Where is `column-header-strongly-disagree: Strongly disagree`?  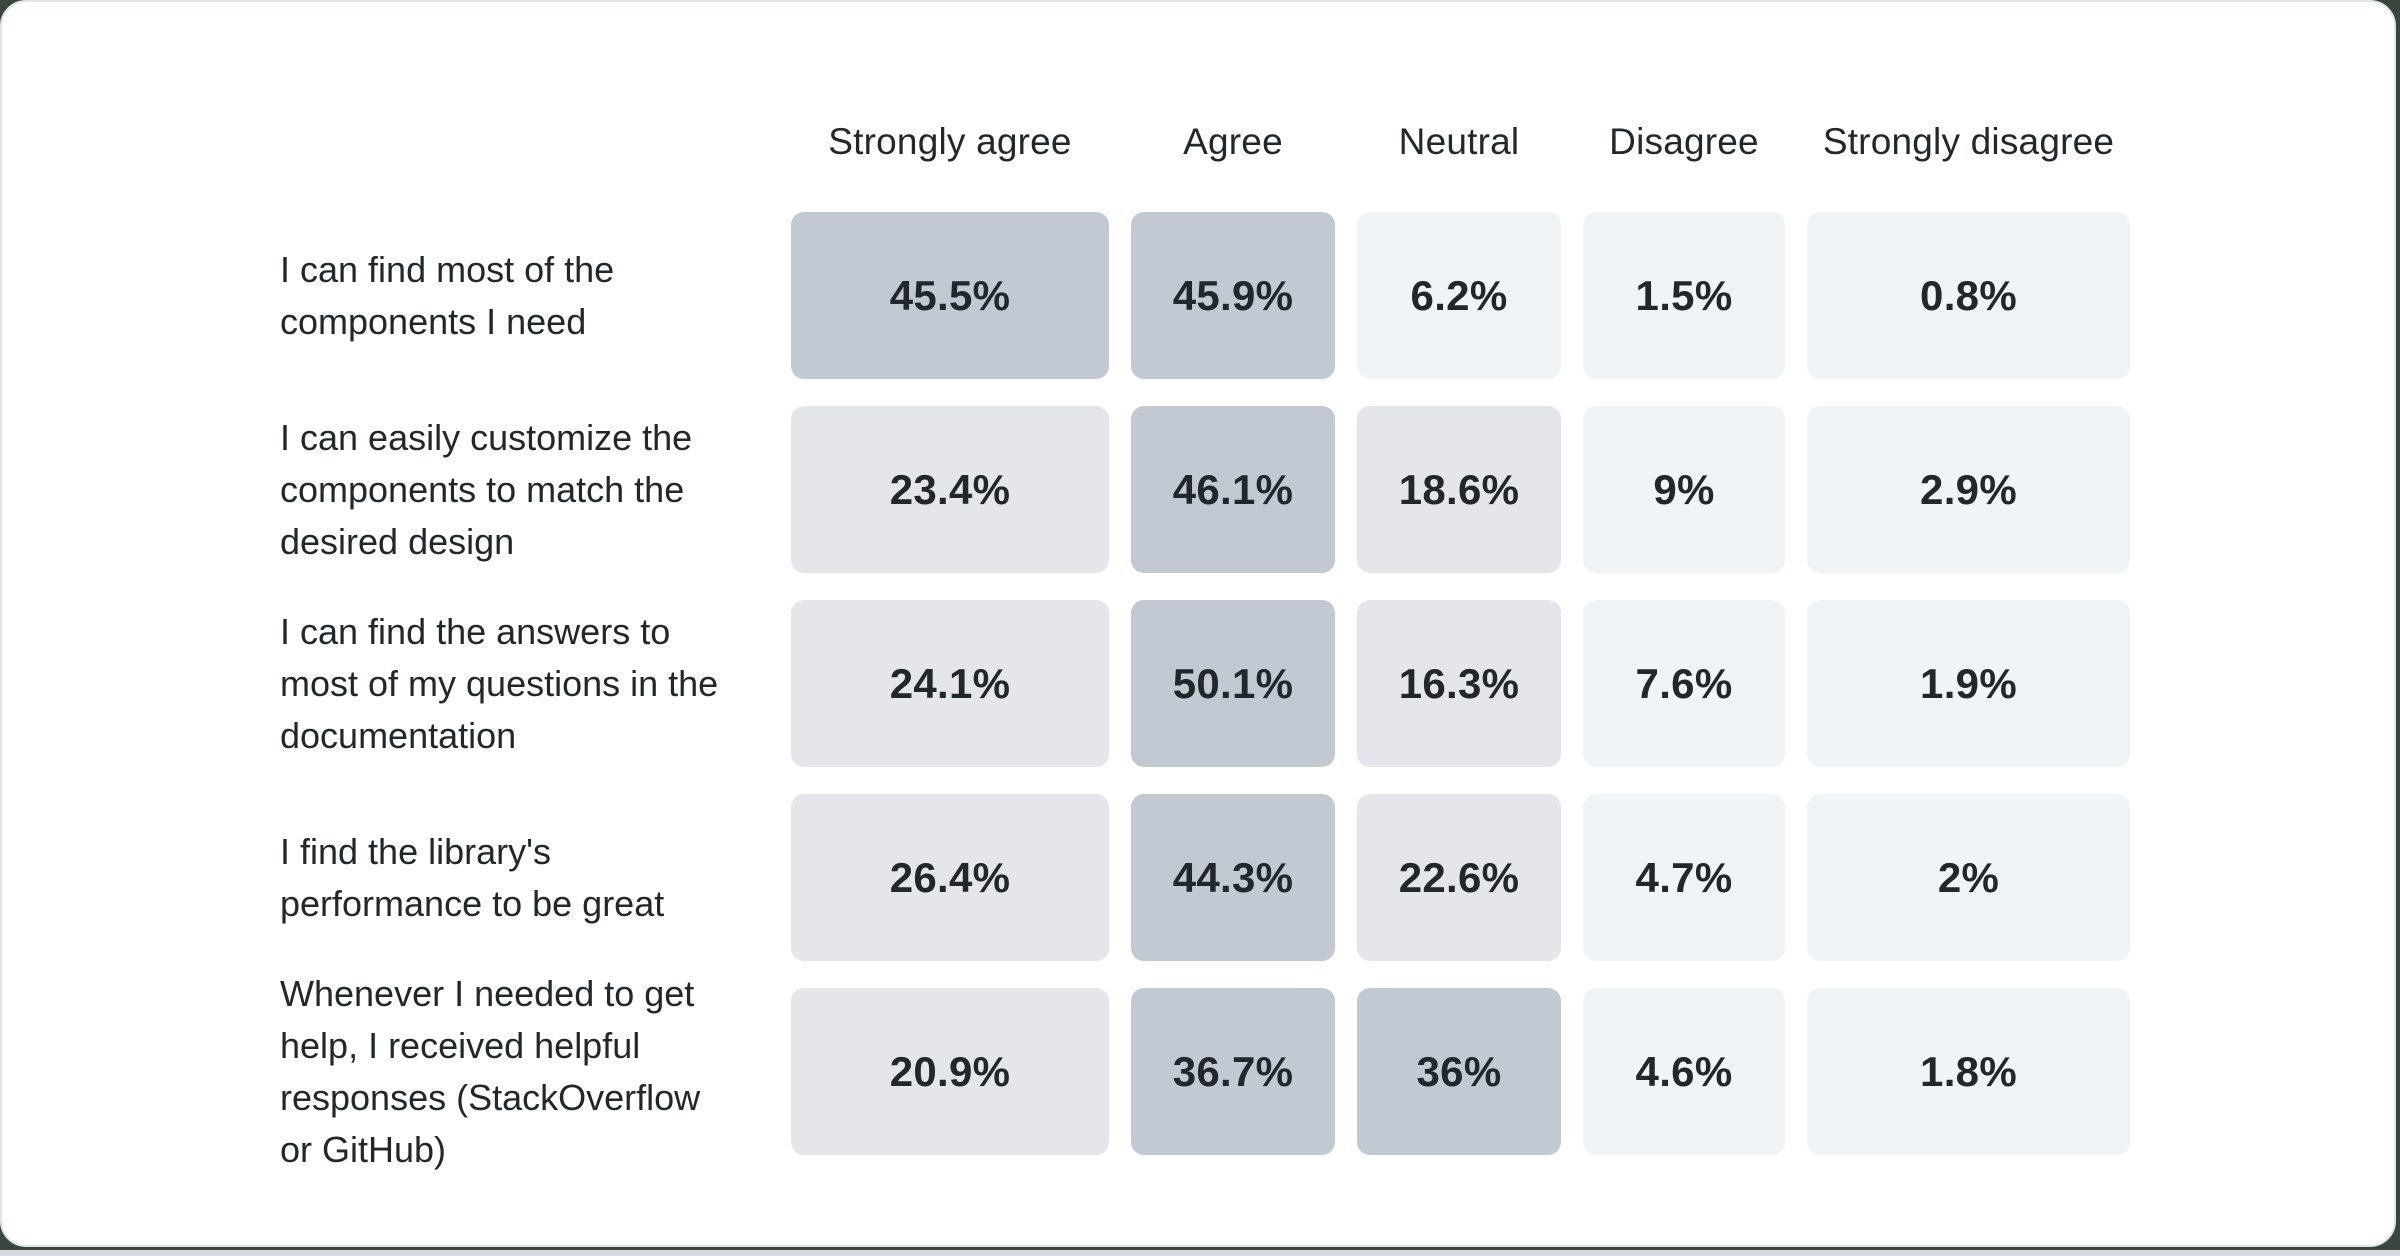 column-header-strongly-disagree: Strongly disagree is located at coordinates (1968, 141).